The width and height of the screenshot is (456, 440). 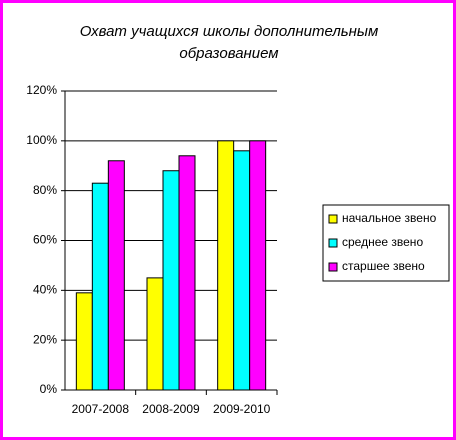 I want to click on y-tick-label: 0%, so click(x=49, y=389).